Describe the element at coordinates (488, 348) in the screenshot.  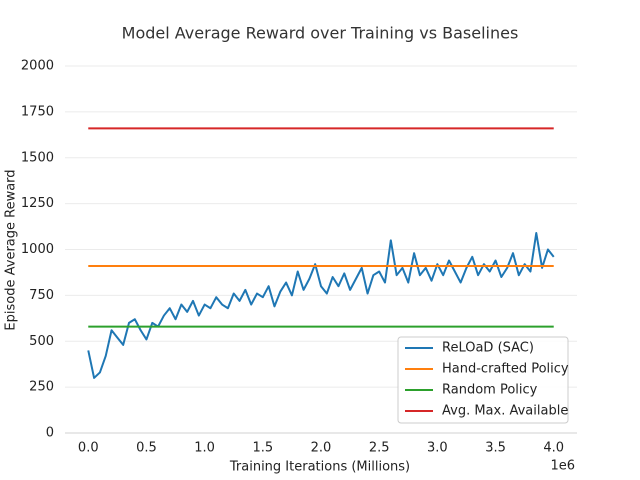
I see `legend-label: ReLOaD (SAC)` at that location.